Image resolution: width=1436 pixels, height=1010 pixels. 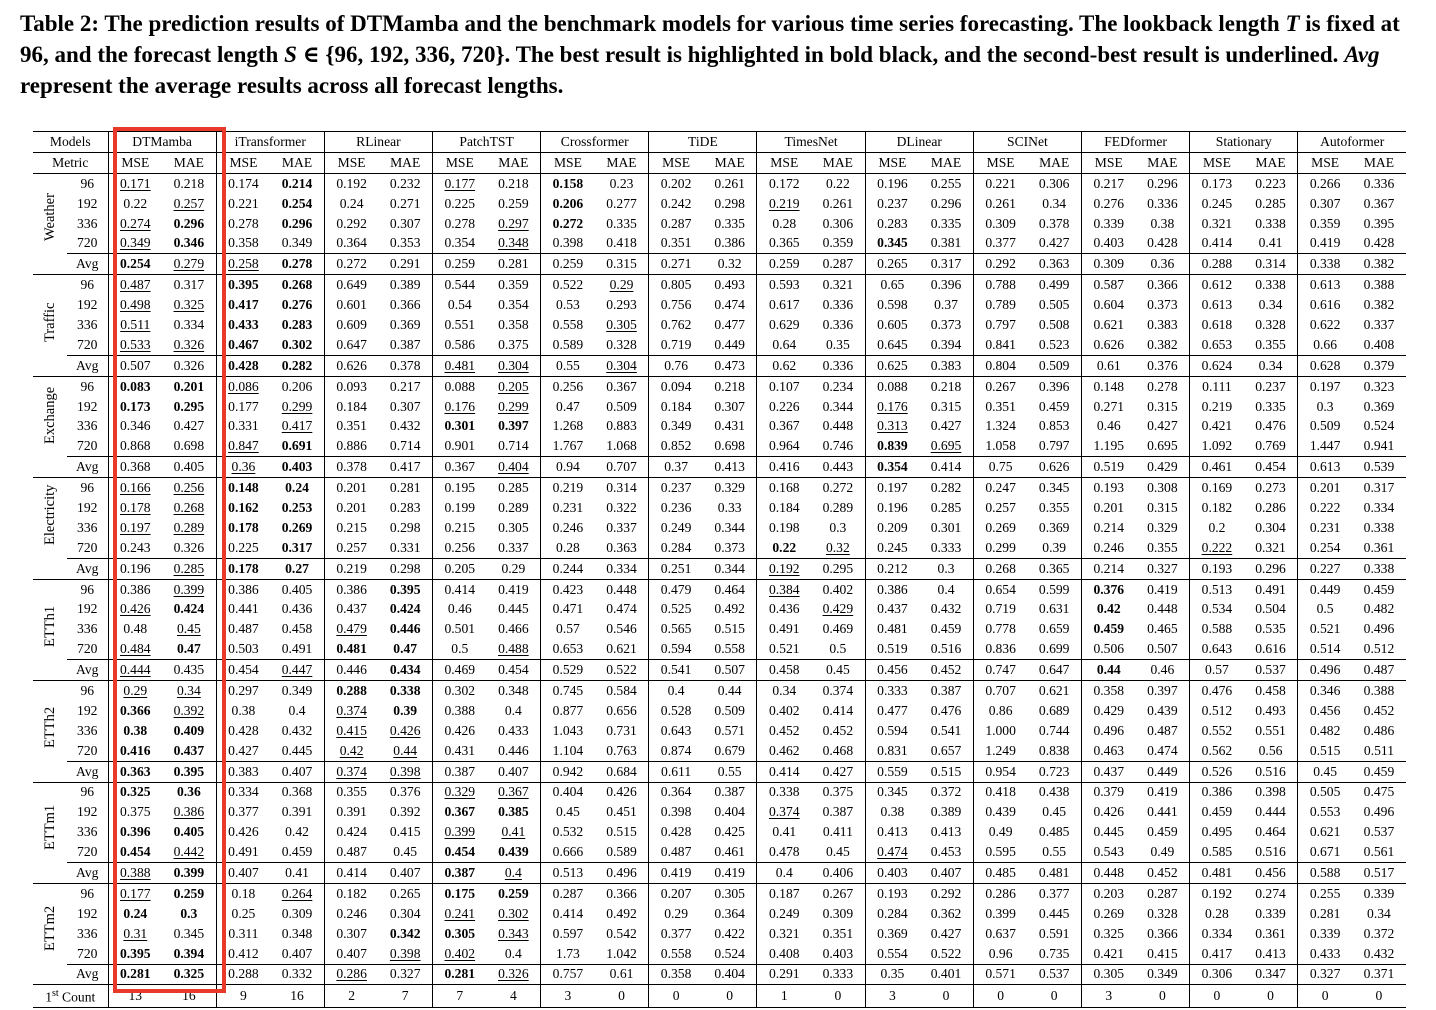 What do you see at coordinates (946, 832) in the screenshot?
I see `table-cell: 0.413` at bounding box center [946, 832].